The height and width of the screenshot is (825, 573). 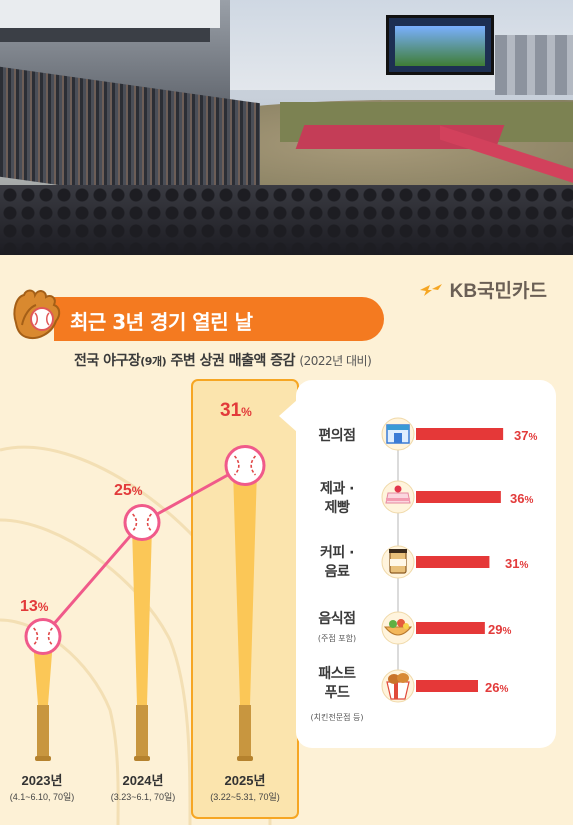 What do you see at coordinates (245, 465) in the screenshot?
I see `baseball-point-2025년` at bounding box center [245, 465].